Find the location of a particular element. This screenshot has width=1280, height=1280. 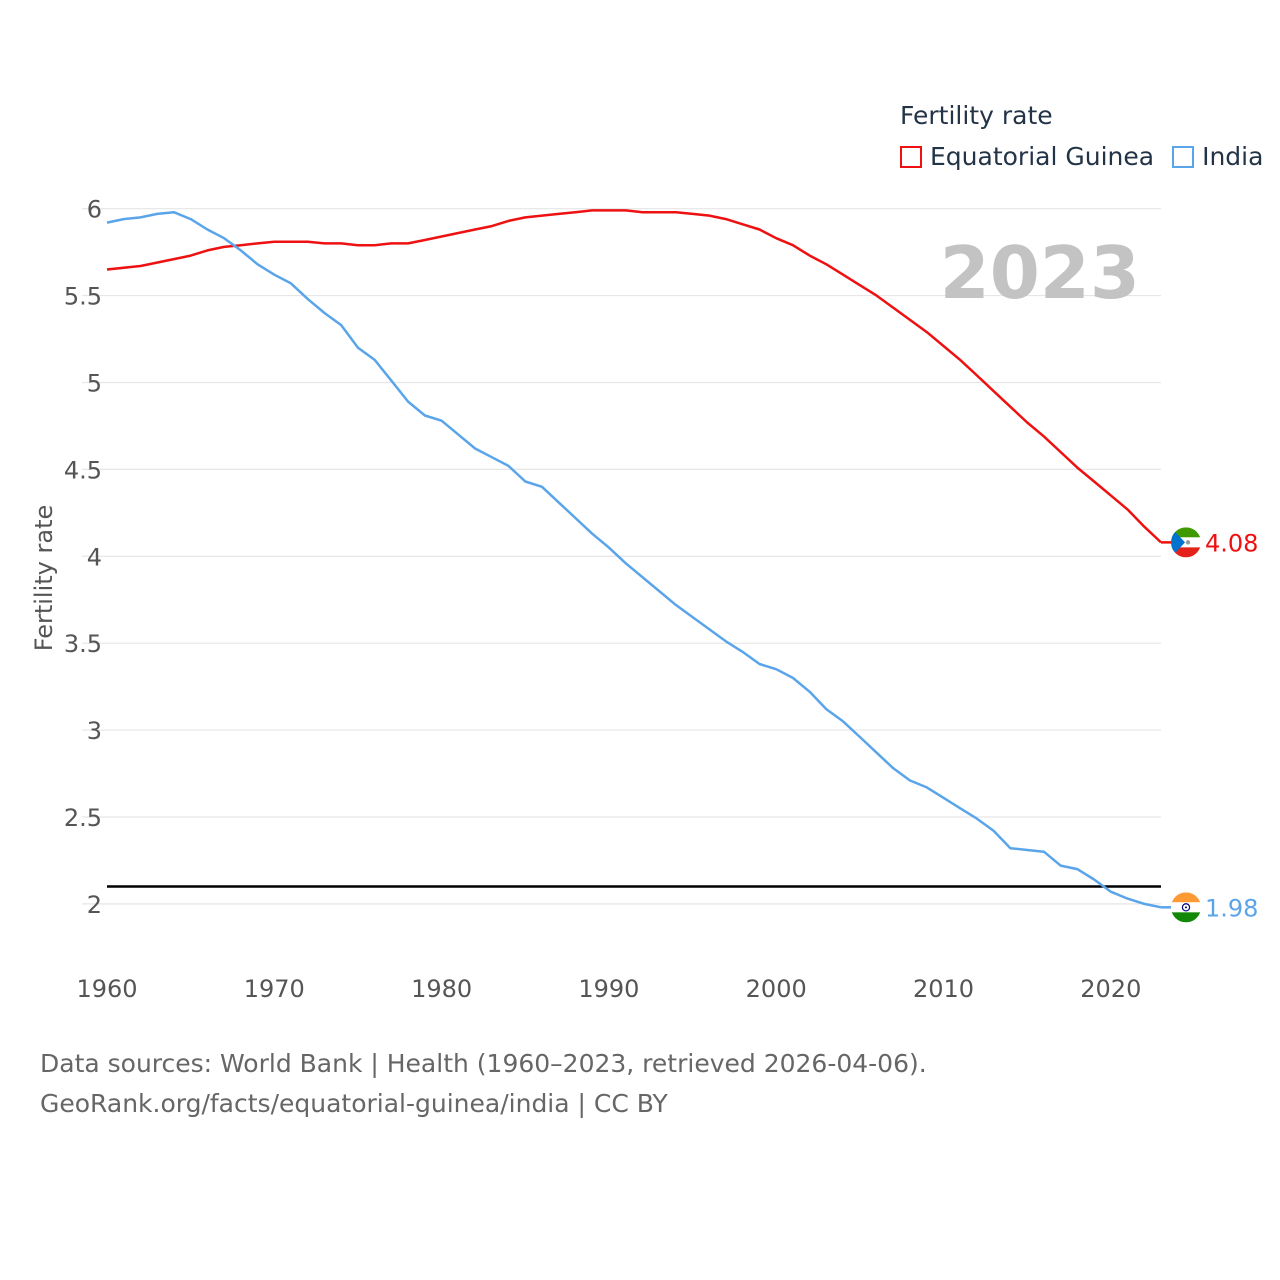

equatorial-guinea-flag-icon is located at coordinates (1186, 542).